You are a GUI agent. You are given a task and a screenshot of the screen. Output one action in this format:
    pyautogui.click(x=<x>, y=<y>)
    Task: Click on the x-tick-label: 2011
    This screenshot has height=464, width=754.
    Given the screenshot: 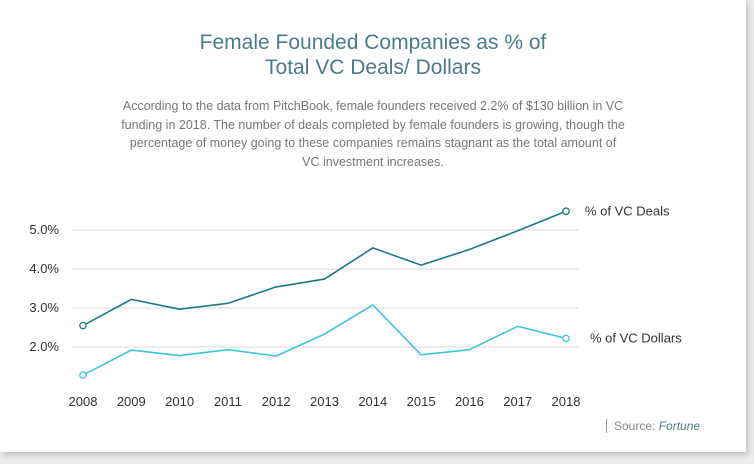 What is the action you would take?
    pyautogui.click(x=228, y=401)
    